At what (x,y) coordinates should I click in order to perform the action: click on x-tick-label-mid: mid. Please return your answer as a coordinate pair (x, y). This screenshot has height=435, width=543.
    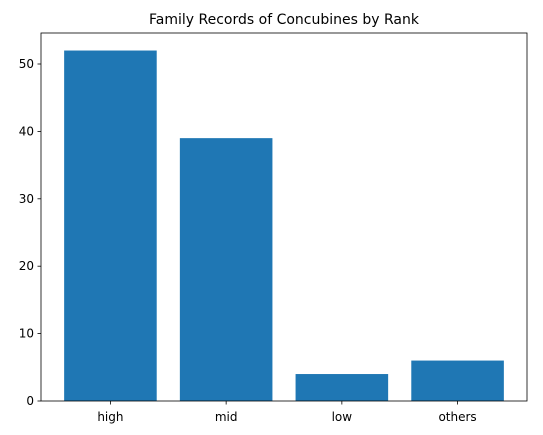
    Looking at the image, I should click on (226, 417).